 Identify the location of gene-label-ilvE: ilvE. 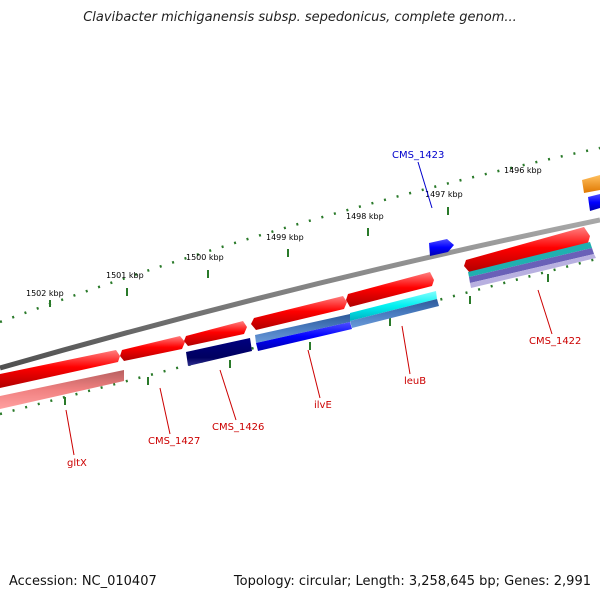
(323, 405).